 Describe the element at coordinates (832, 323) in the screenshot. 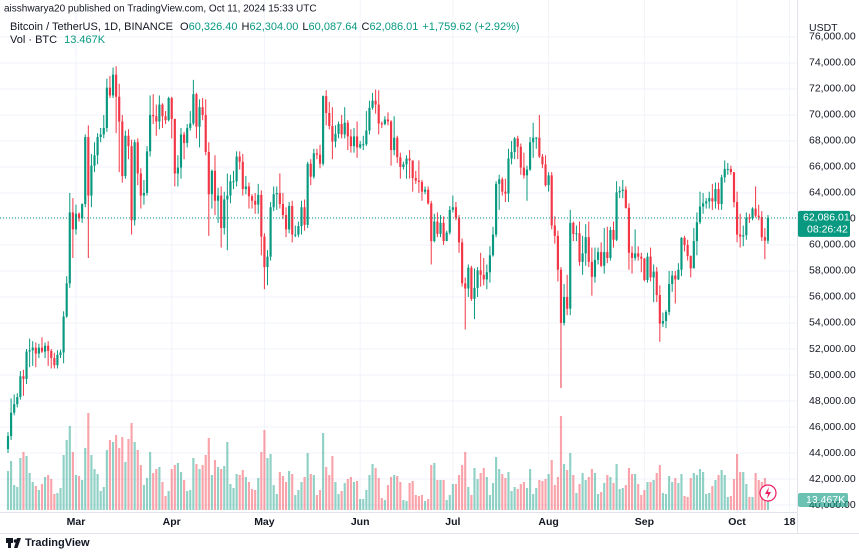

I see `y-tick-label: 54,000.00` at that location.